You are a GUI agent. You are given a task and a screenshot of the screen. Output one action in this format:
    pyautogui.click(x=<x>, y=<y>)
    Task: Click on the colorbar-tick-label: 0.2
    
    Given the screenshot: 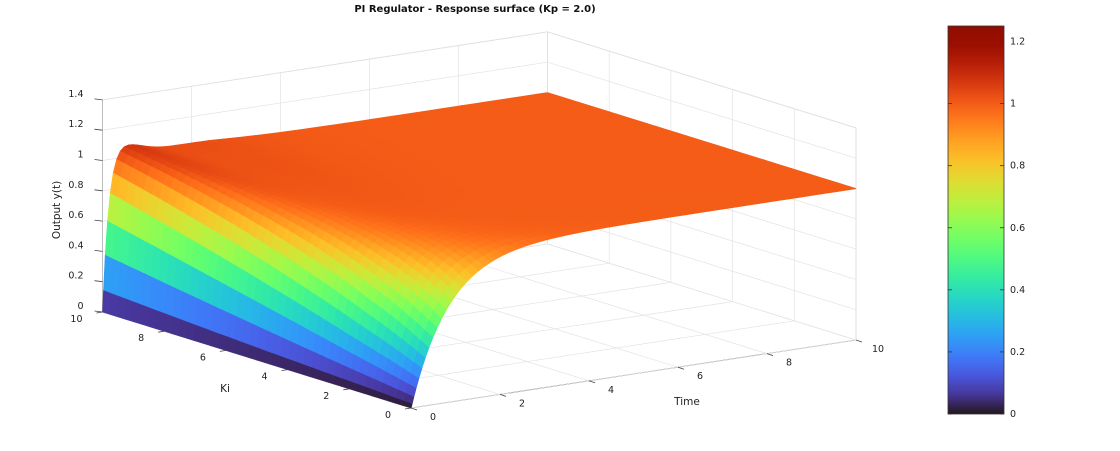 What is the action you would take?
    pyautogui.click(x=1017, y=352)
    